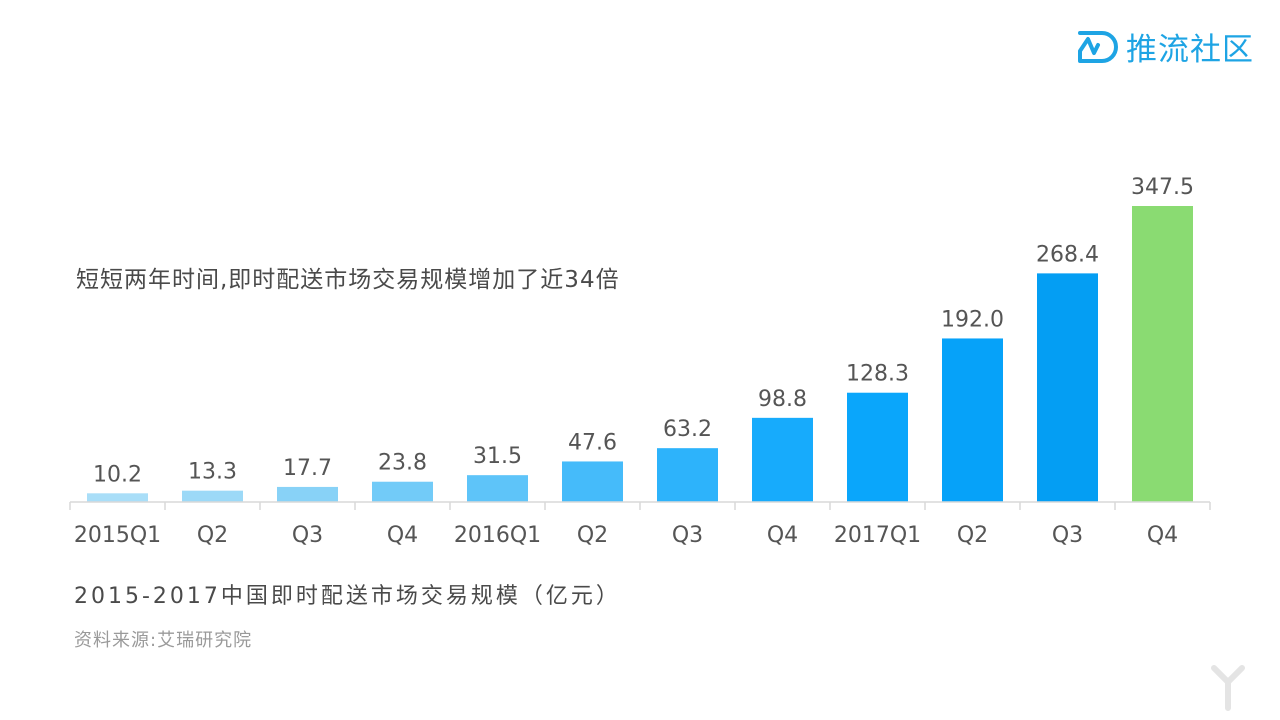 This screenshot has width=1280, height=720. Describe the element at coordinates (592, 442) in the screenshot. I see `bar-value-label: 47.6` at that location.